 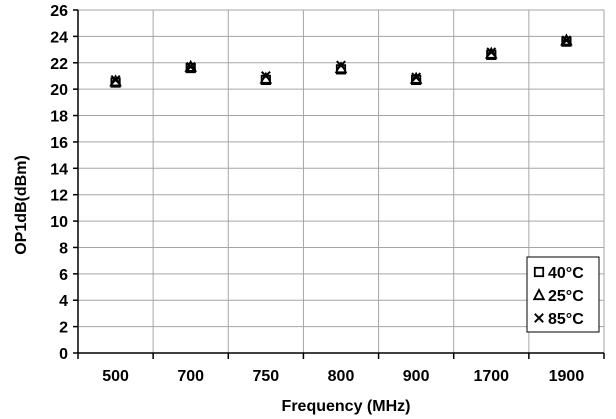 I want to click on x-tick-label: 1900, so click(x=567, y=376).